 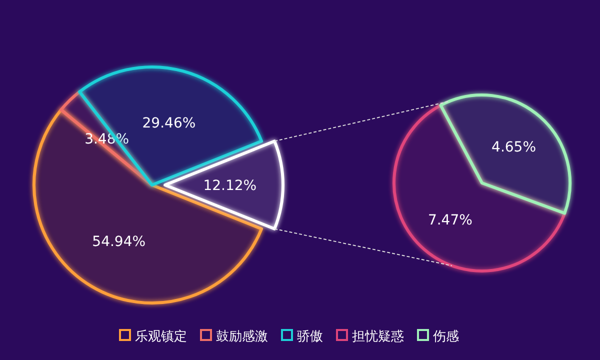 I want to click on legend-label: 伤感, so click(x=446, y=337).